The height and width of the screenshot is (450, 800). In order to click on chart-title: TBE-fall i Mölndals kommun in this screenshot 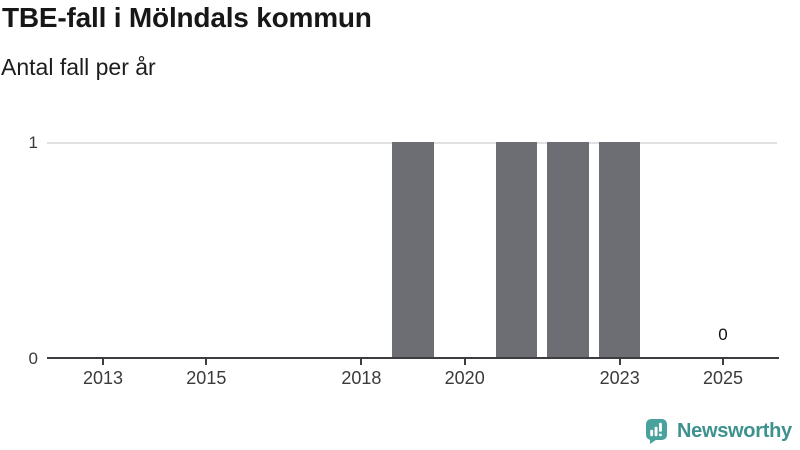, I will do `click(187, 17)`.